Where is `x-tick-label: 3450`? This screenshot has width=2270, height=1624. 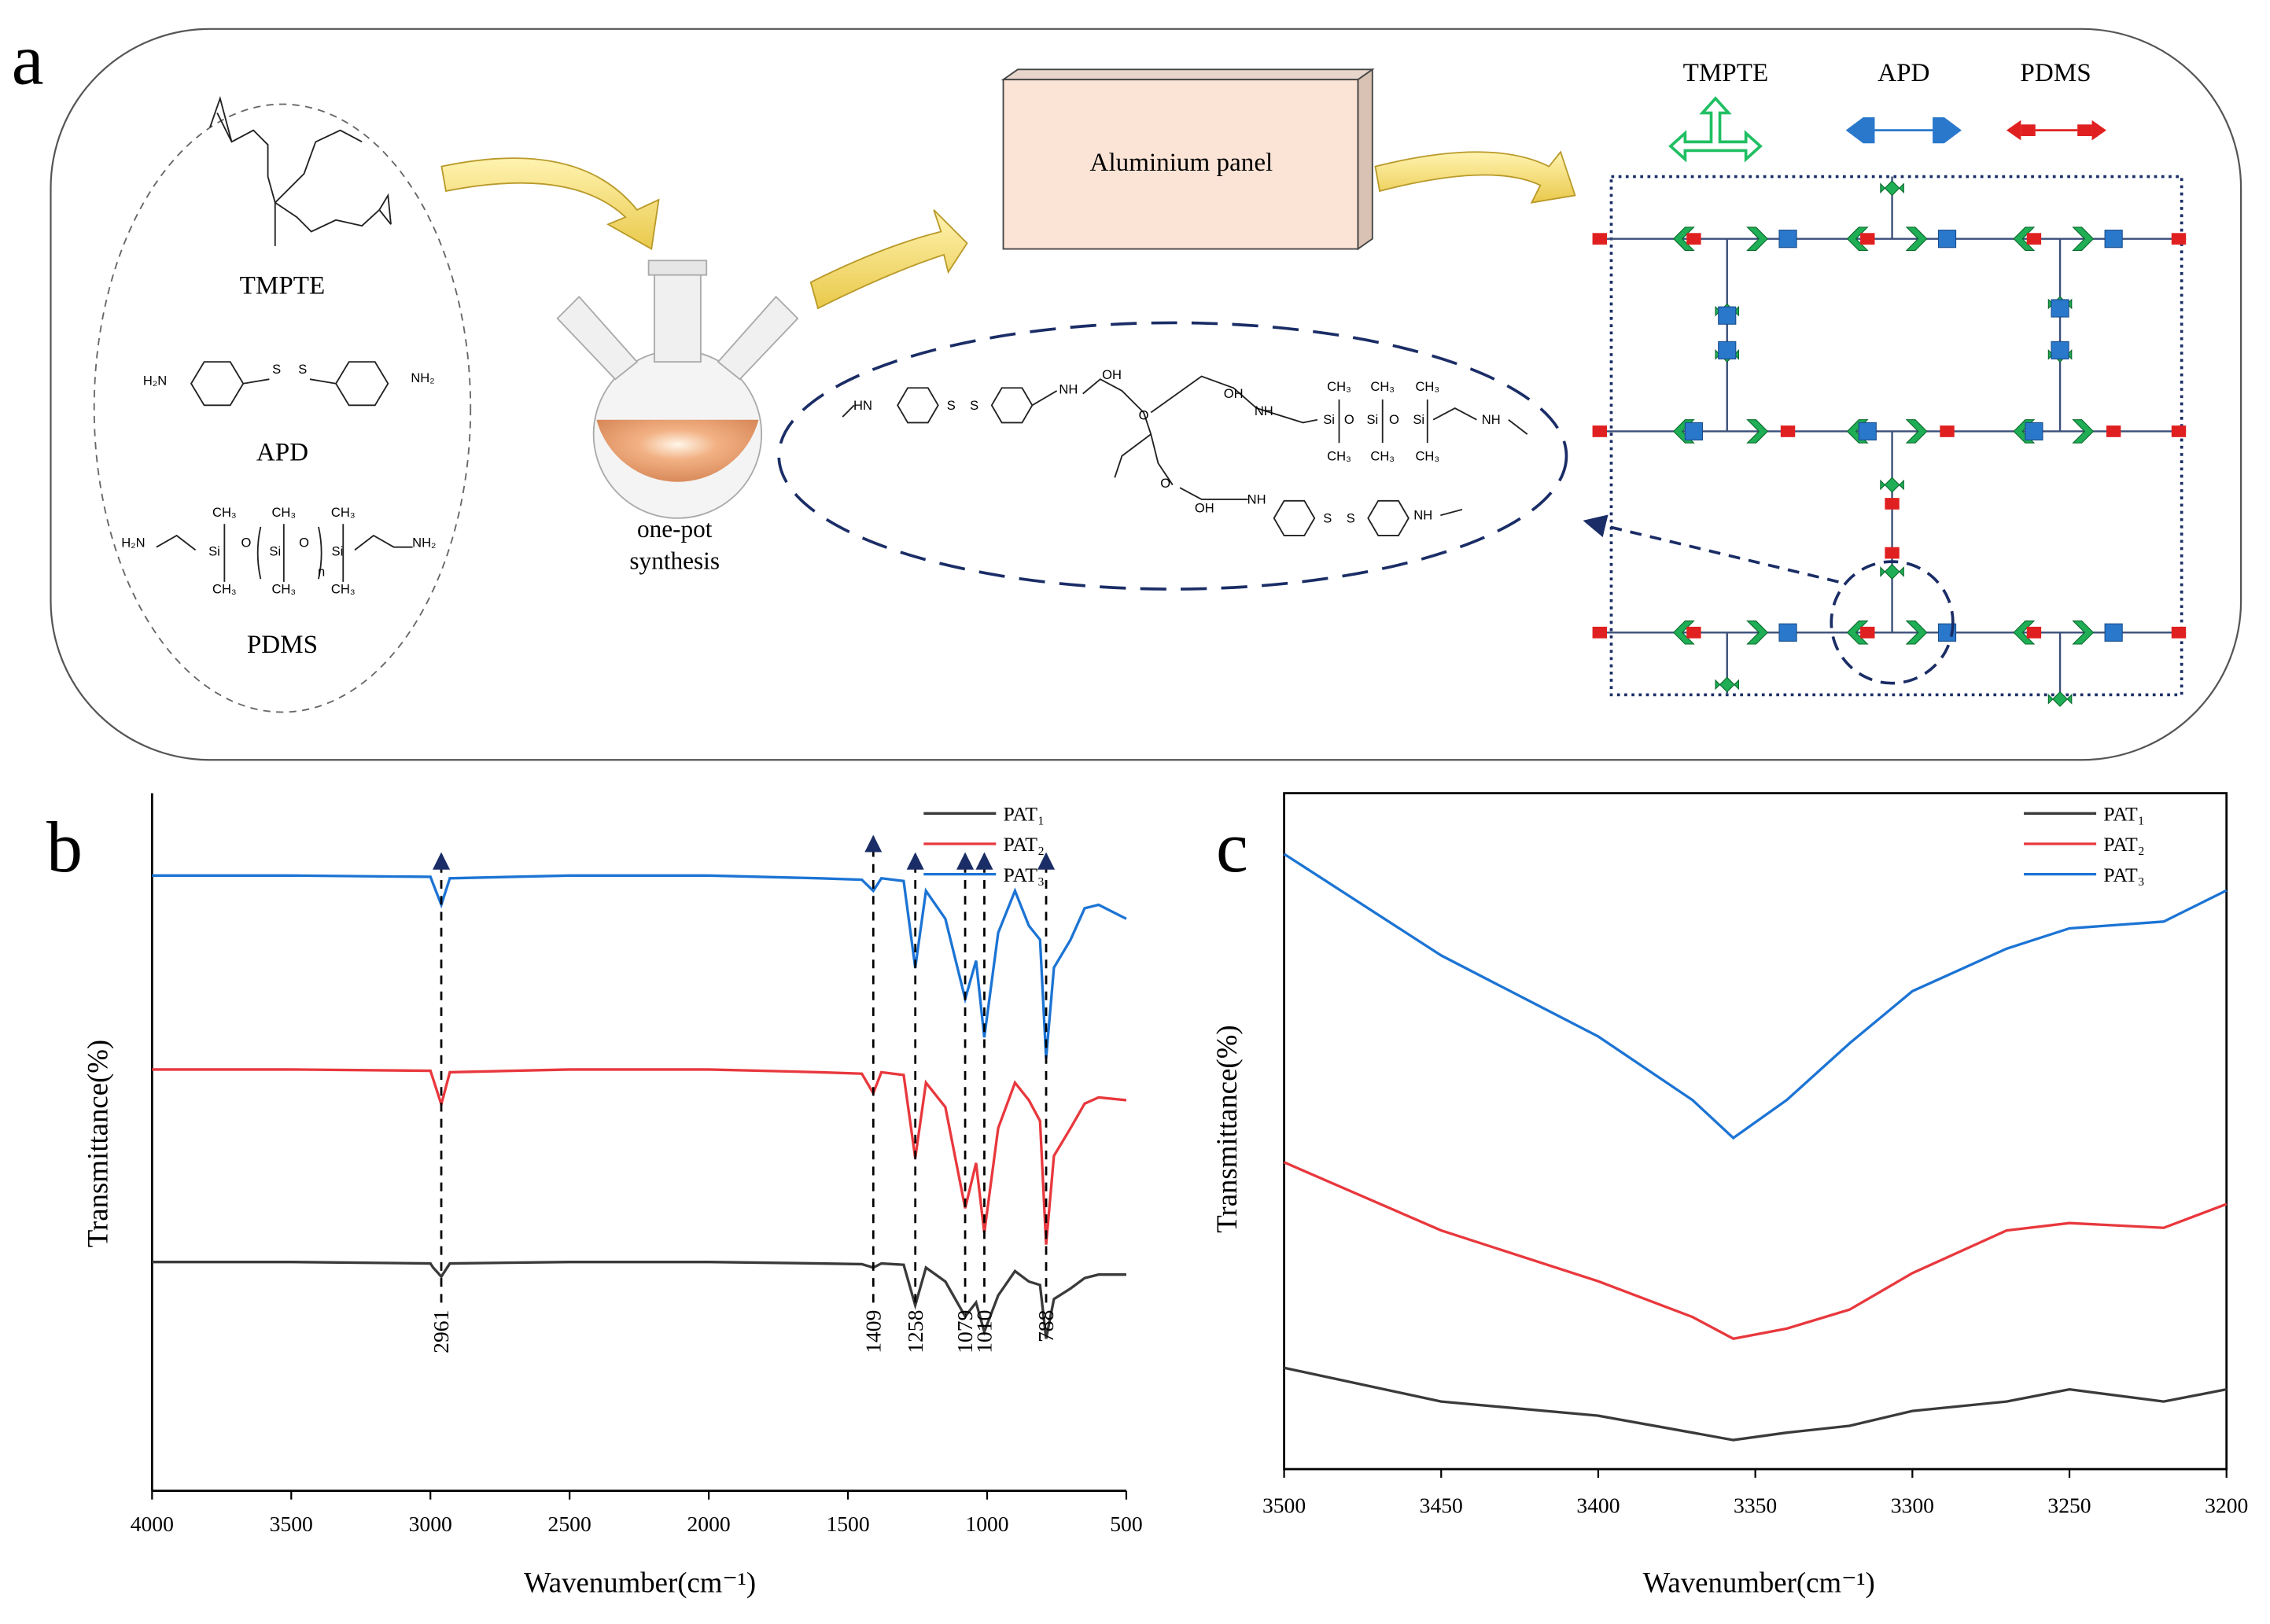
x-tick-label: 3450 is located at coordinates (1441, 1505).